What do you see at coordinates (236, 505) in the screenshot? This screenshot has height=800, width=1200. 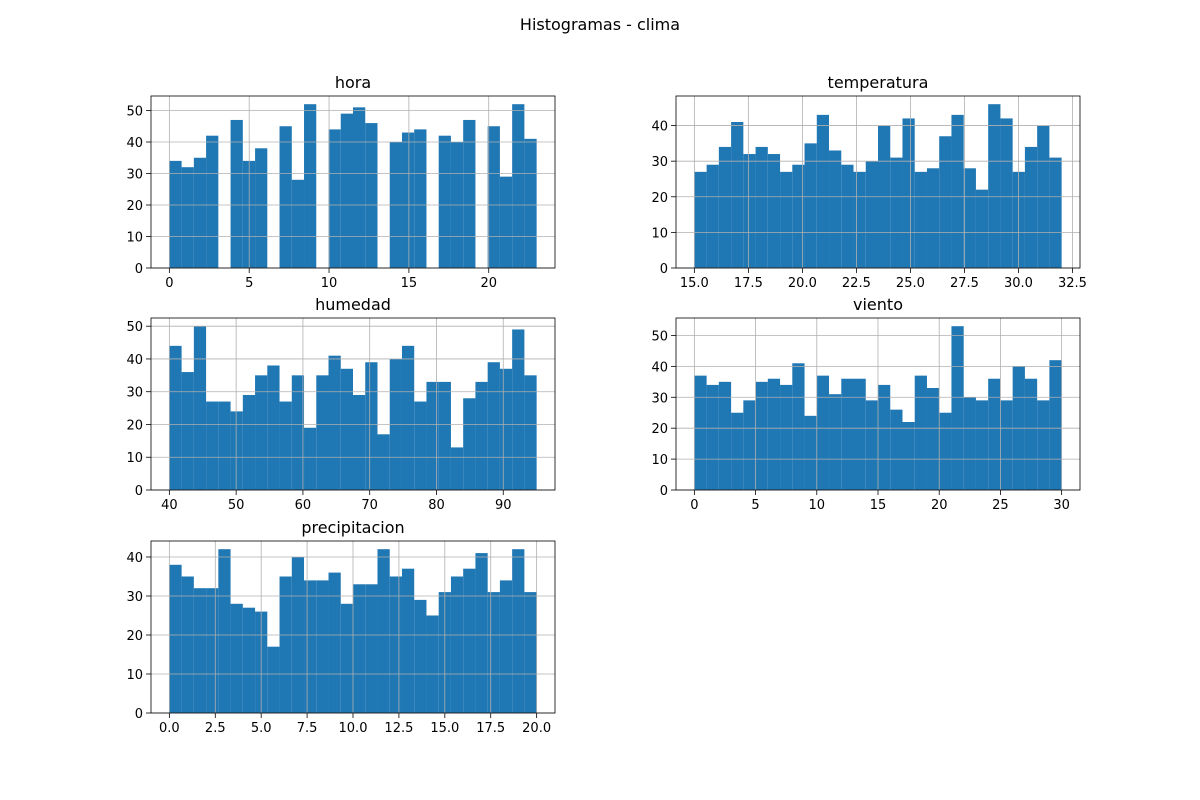 I see `x-tick-label: 50` at bounding box center [236, 505].